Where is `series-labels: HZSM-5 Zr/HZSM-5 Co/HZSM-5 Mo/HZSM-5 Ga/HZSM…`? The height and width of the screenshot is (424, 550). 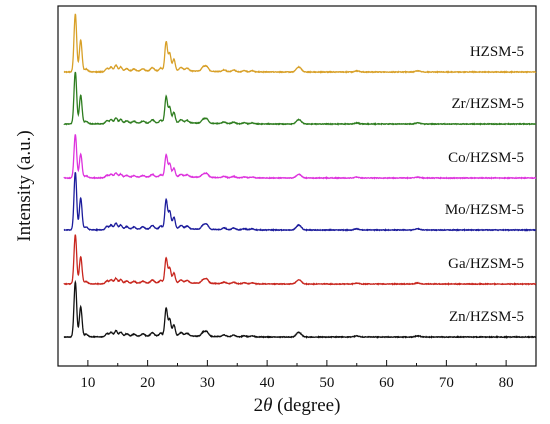
series-labels: HZSM-5 Zr/HZSM-5 Co/HZSM-5 Mo/HZSM-5 Ga/HZSM… is located at coordinates (484, 184).